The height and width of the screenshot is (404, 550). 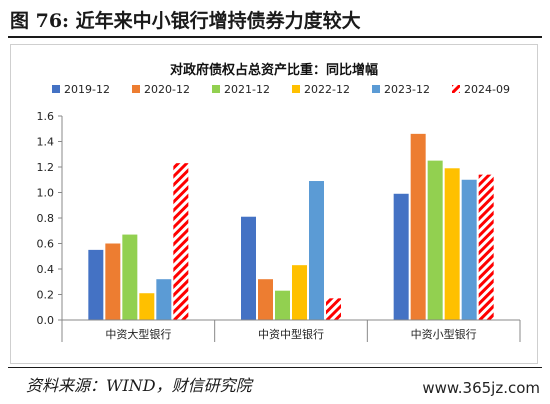 What do you see at coordinates (46, 244) in the screenshot?
I see `y-tick-label: 0.6` at bounding box center [46, 244].